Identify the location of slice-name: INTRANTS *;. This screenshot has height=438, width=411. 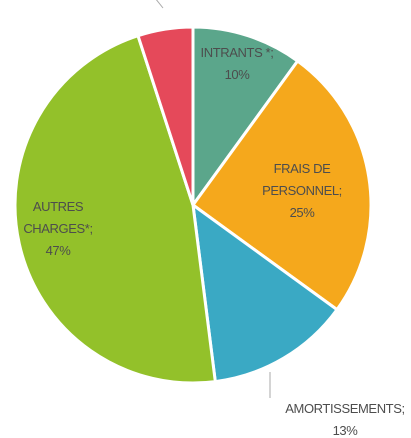
(237, 52).